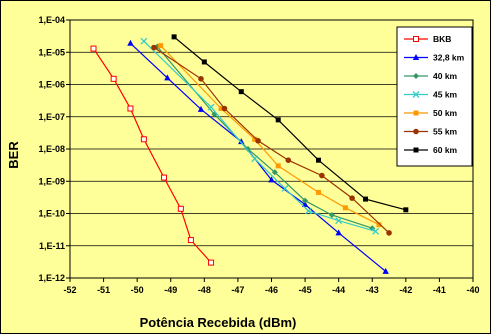 The image size is (491, 334). I want to click on y-tick-label: 1,E-05, so click(51, 52).